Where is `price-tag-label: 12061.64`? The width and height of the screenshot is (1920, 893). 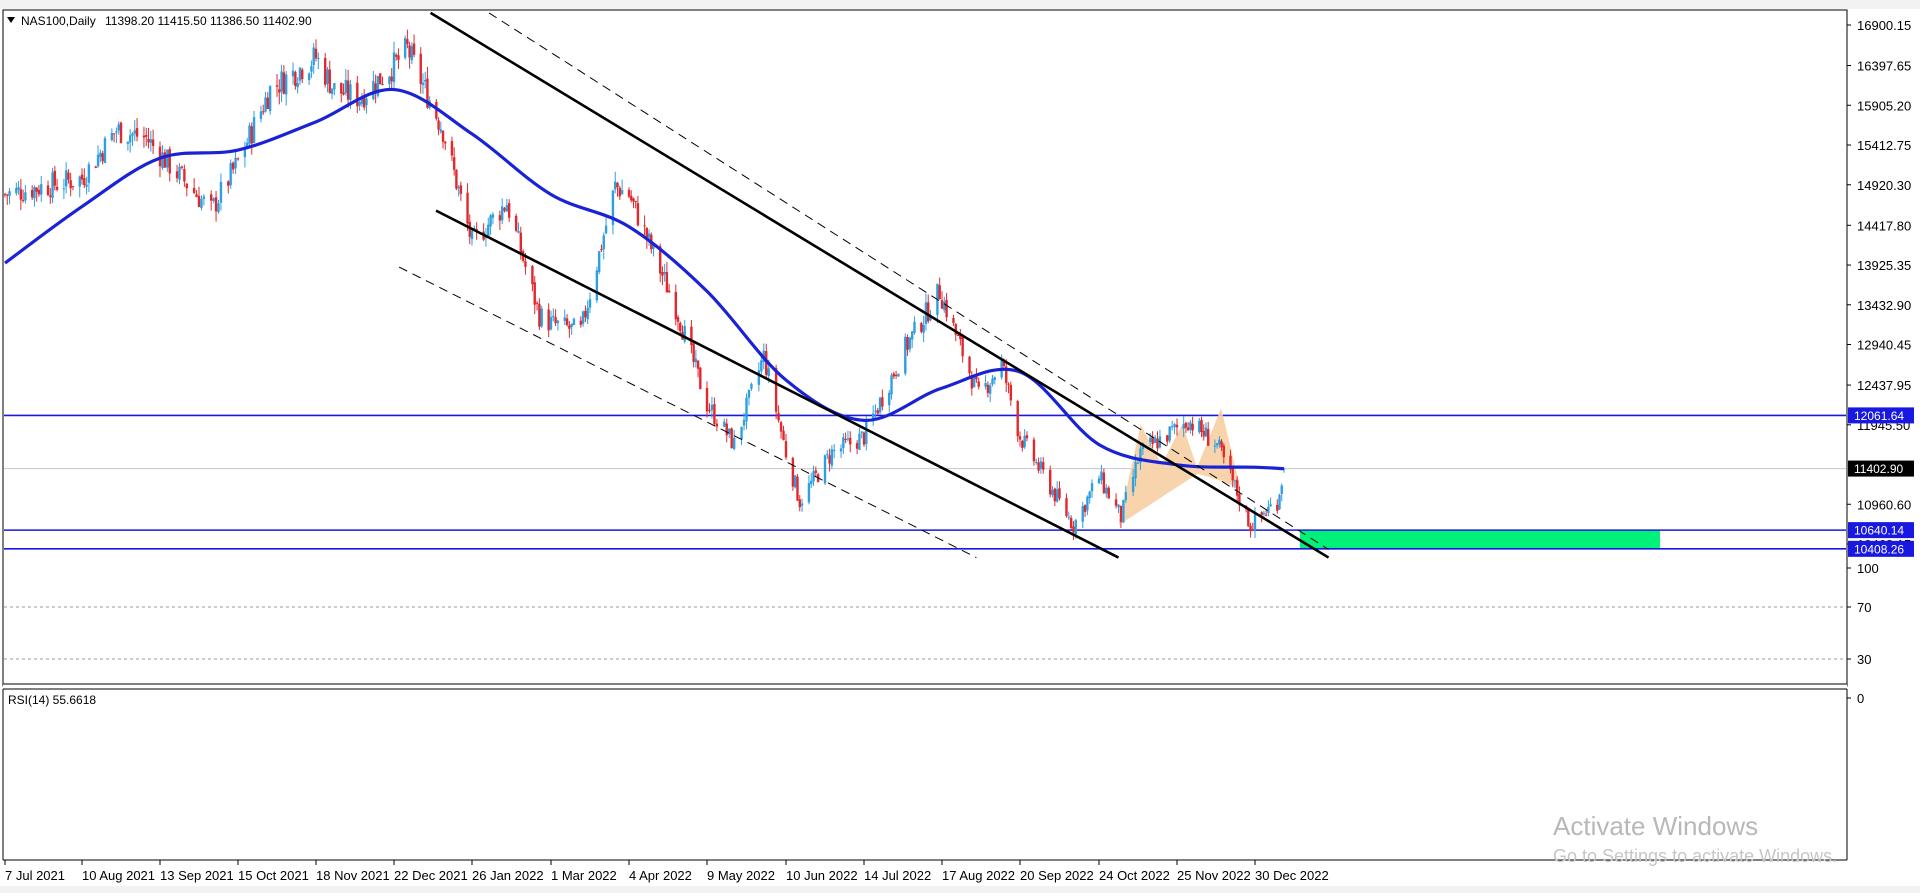
price-tag-label: 12061.64 is located at coordinates (1879, 416).